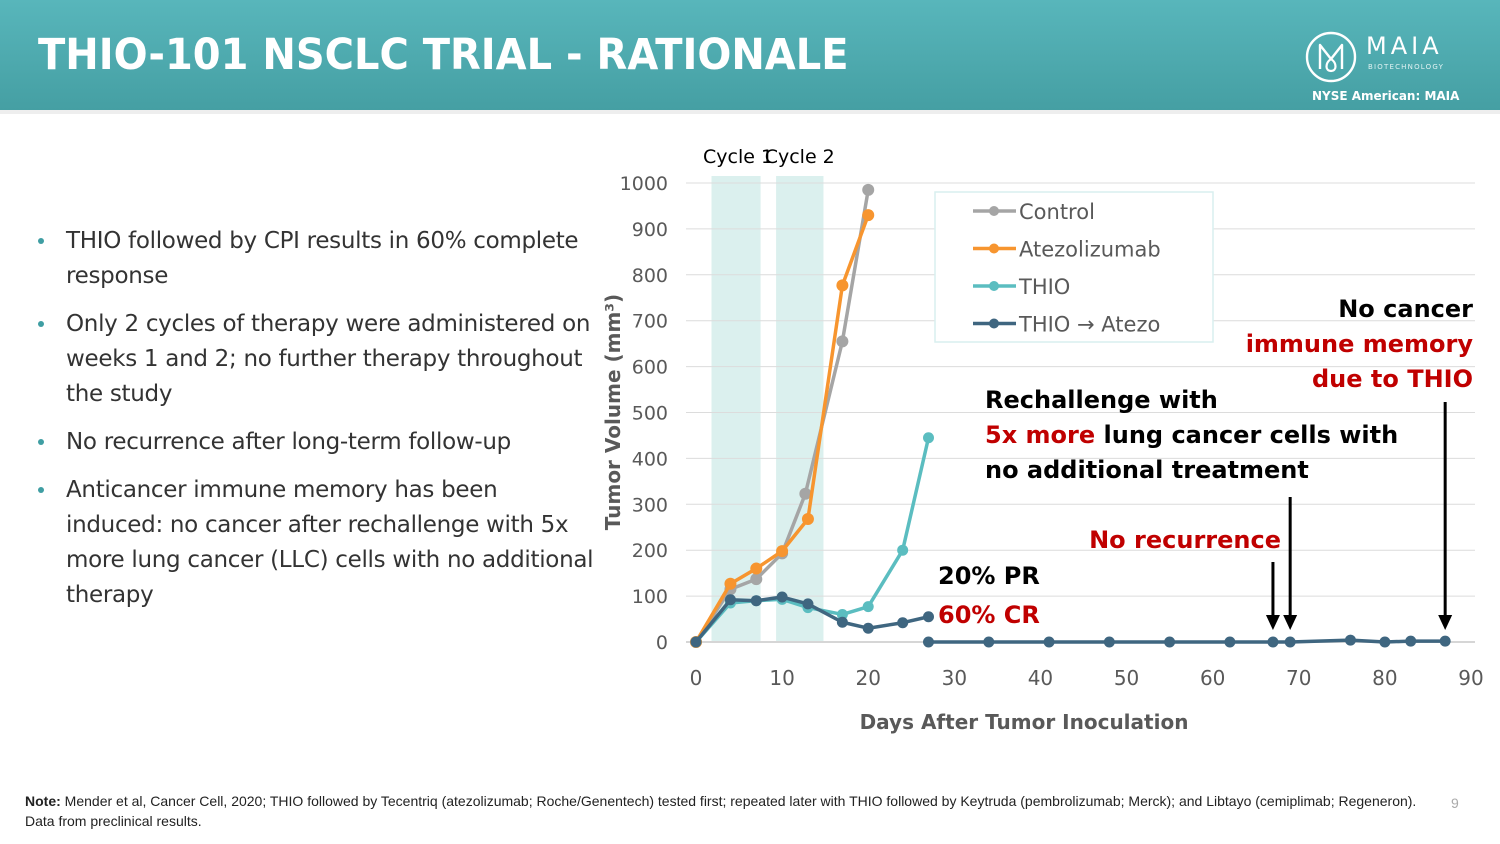 The image size is (1500, 844). I want to click on annotation-rechallenge-part: lung cancer cells with, so click(1246, 435).